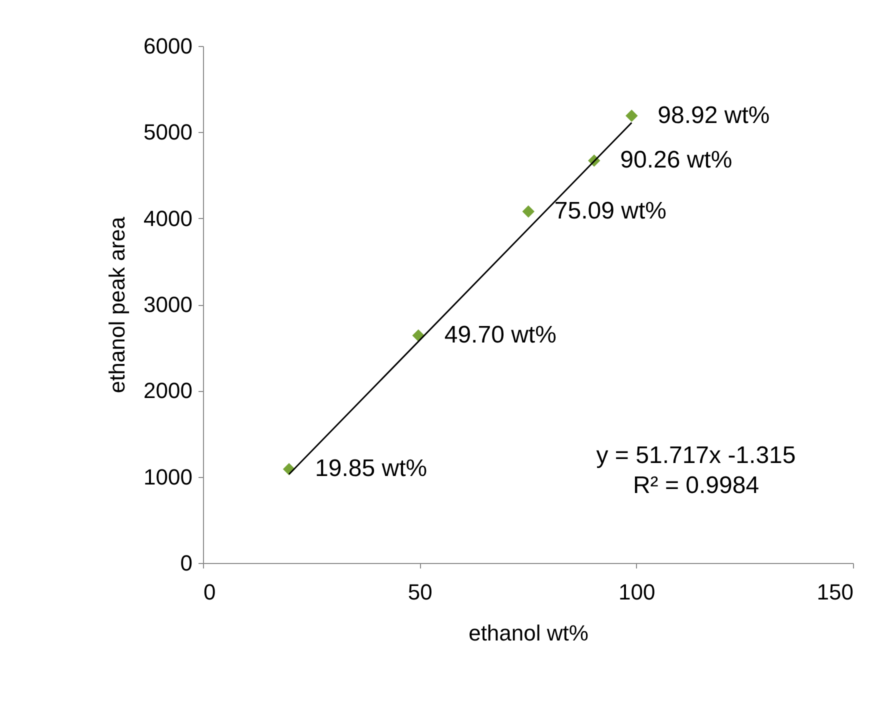 The height and width of the screenshot is (711, 892). I want to click on y-tick-label: 2000, so click(168, 391).